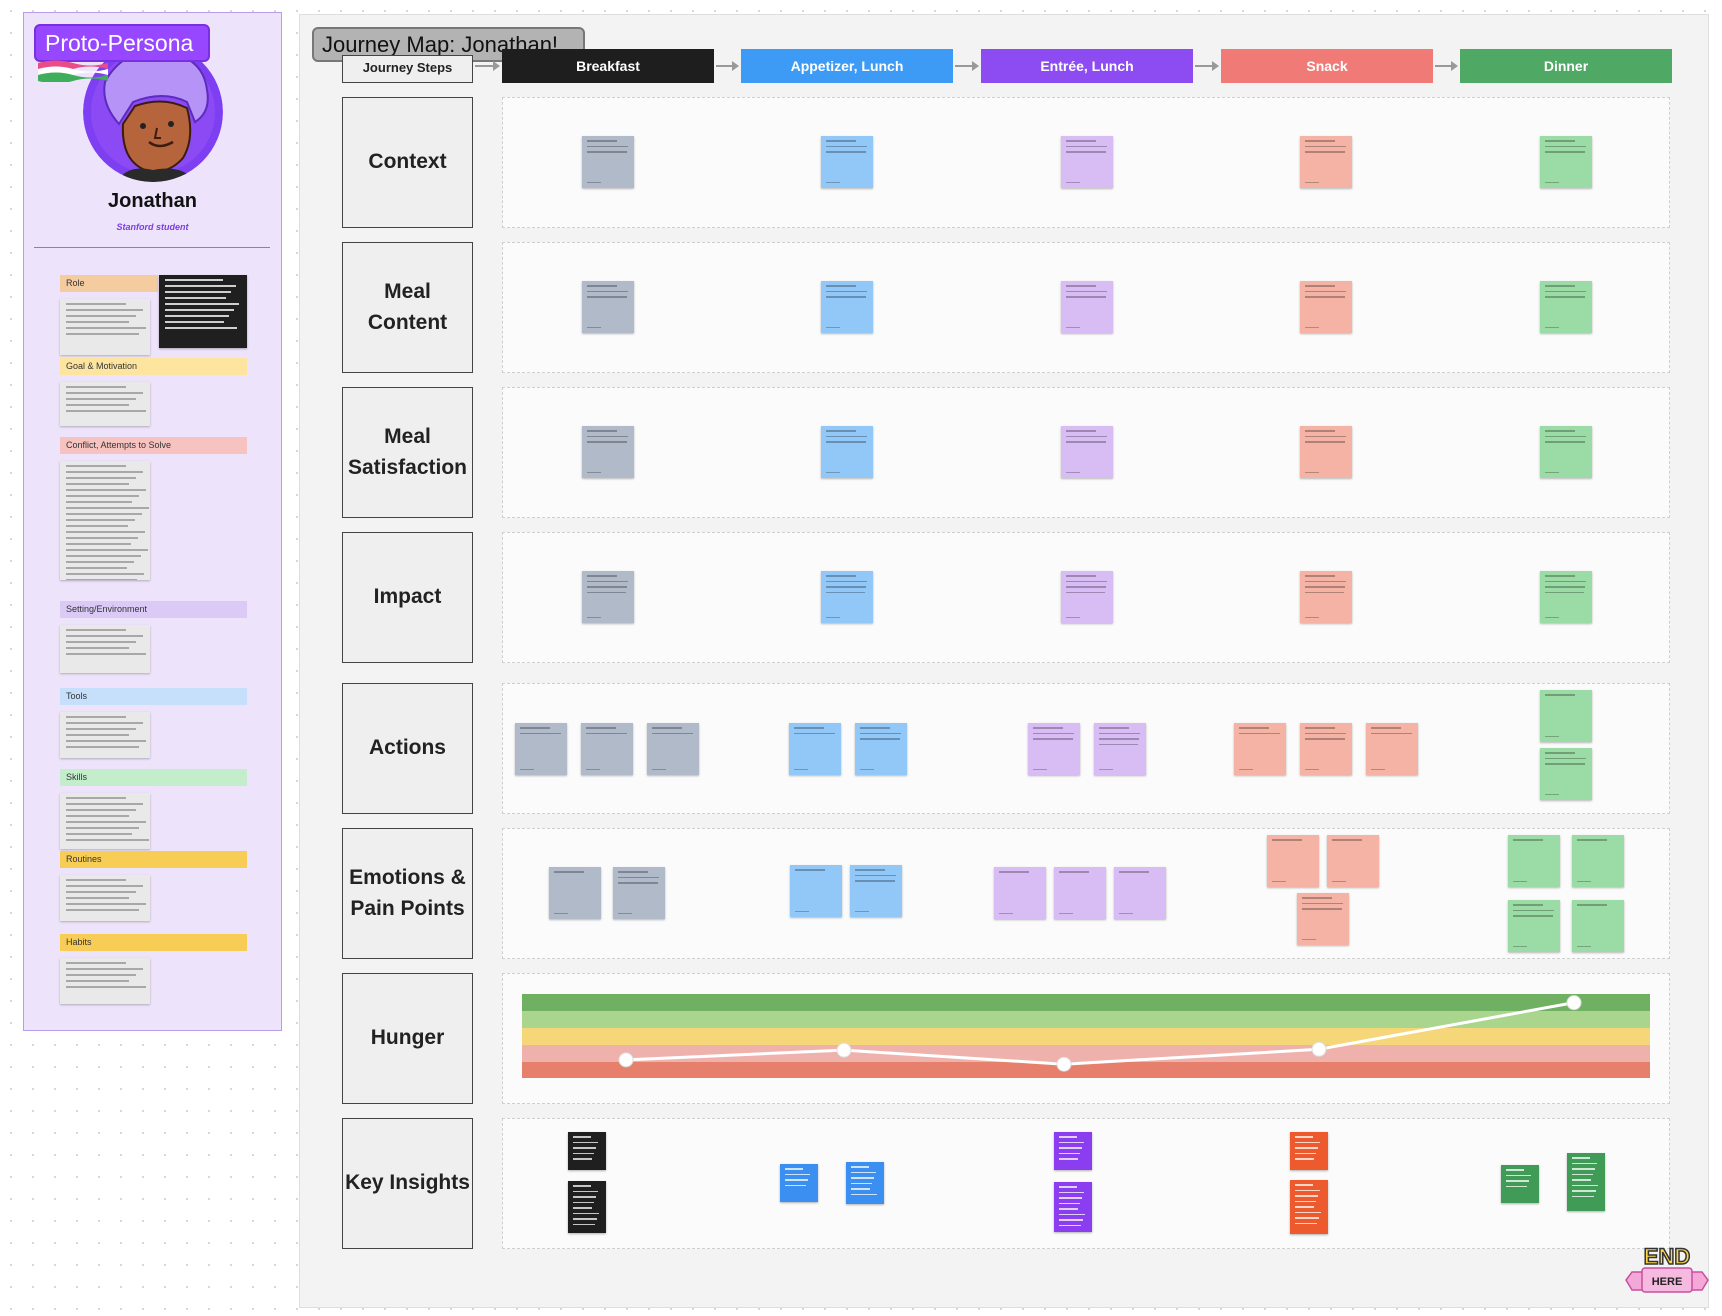 Image resolution: width=1722 pixels, height=1316 pixels. I want to click on role-highlight-note, so click(203, 311).